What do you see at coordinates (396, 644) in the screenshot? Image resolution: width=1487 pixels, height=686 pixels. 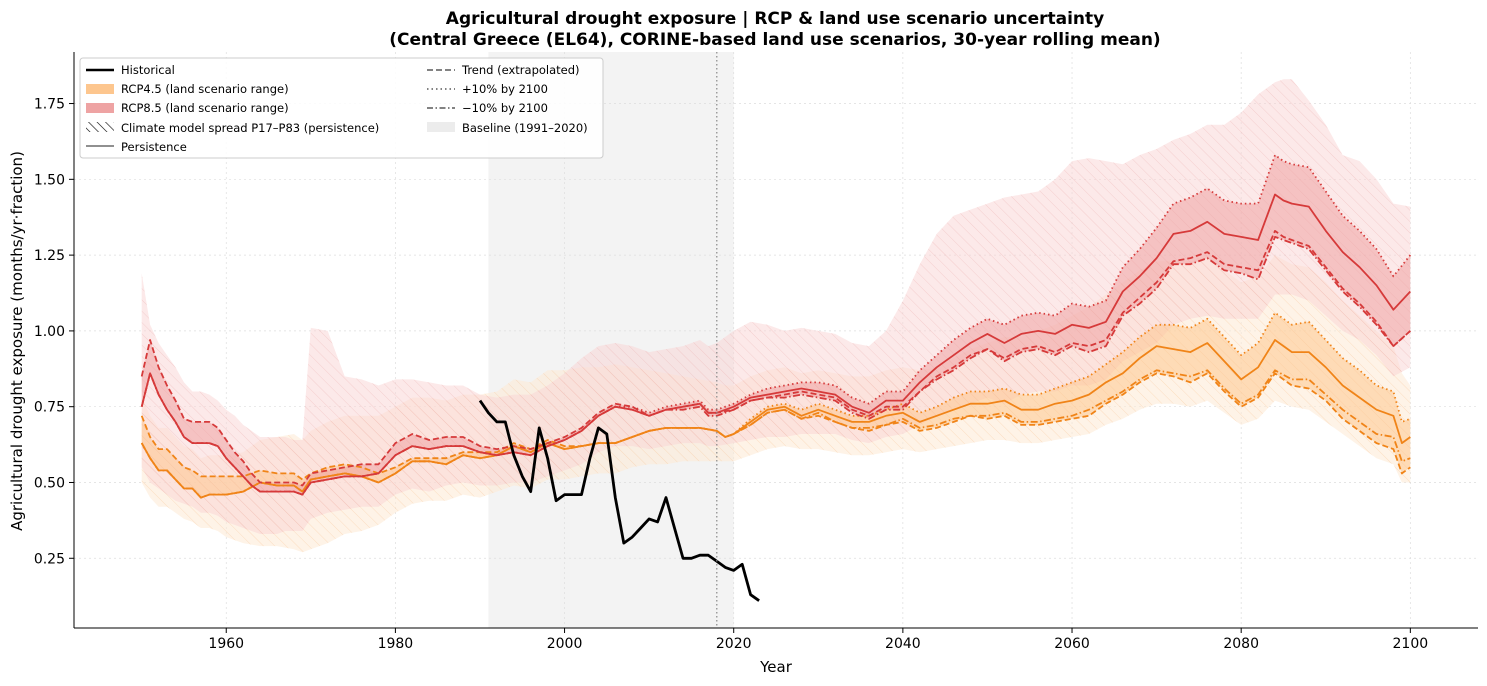 I see `x-tick-label: 1980` at bounding box center [396, 644].